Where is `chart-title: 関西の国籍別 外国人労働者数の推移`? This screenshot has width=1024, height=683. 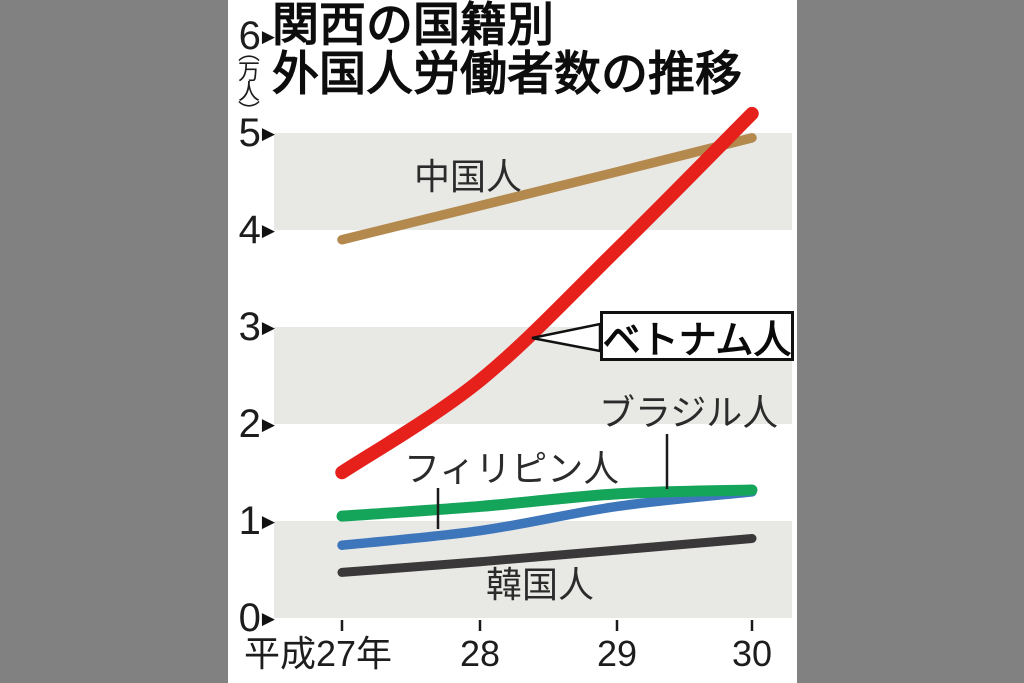 chart-title: 関西の国籍別 外国人労働者数の推移 is located at coordinates (507, 49).